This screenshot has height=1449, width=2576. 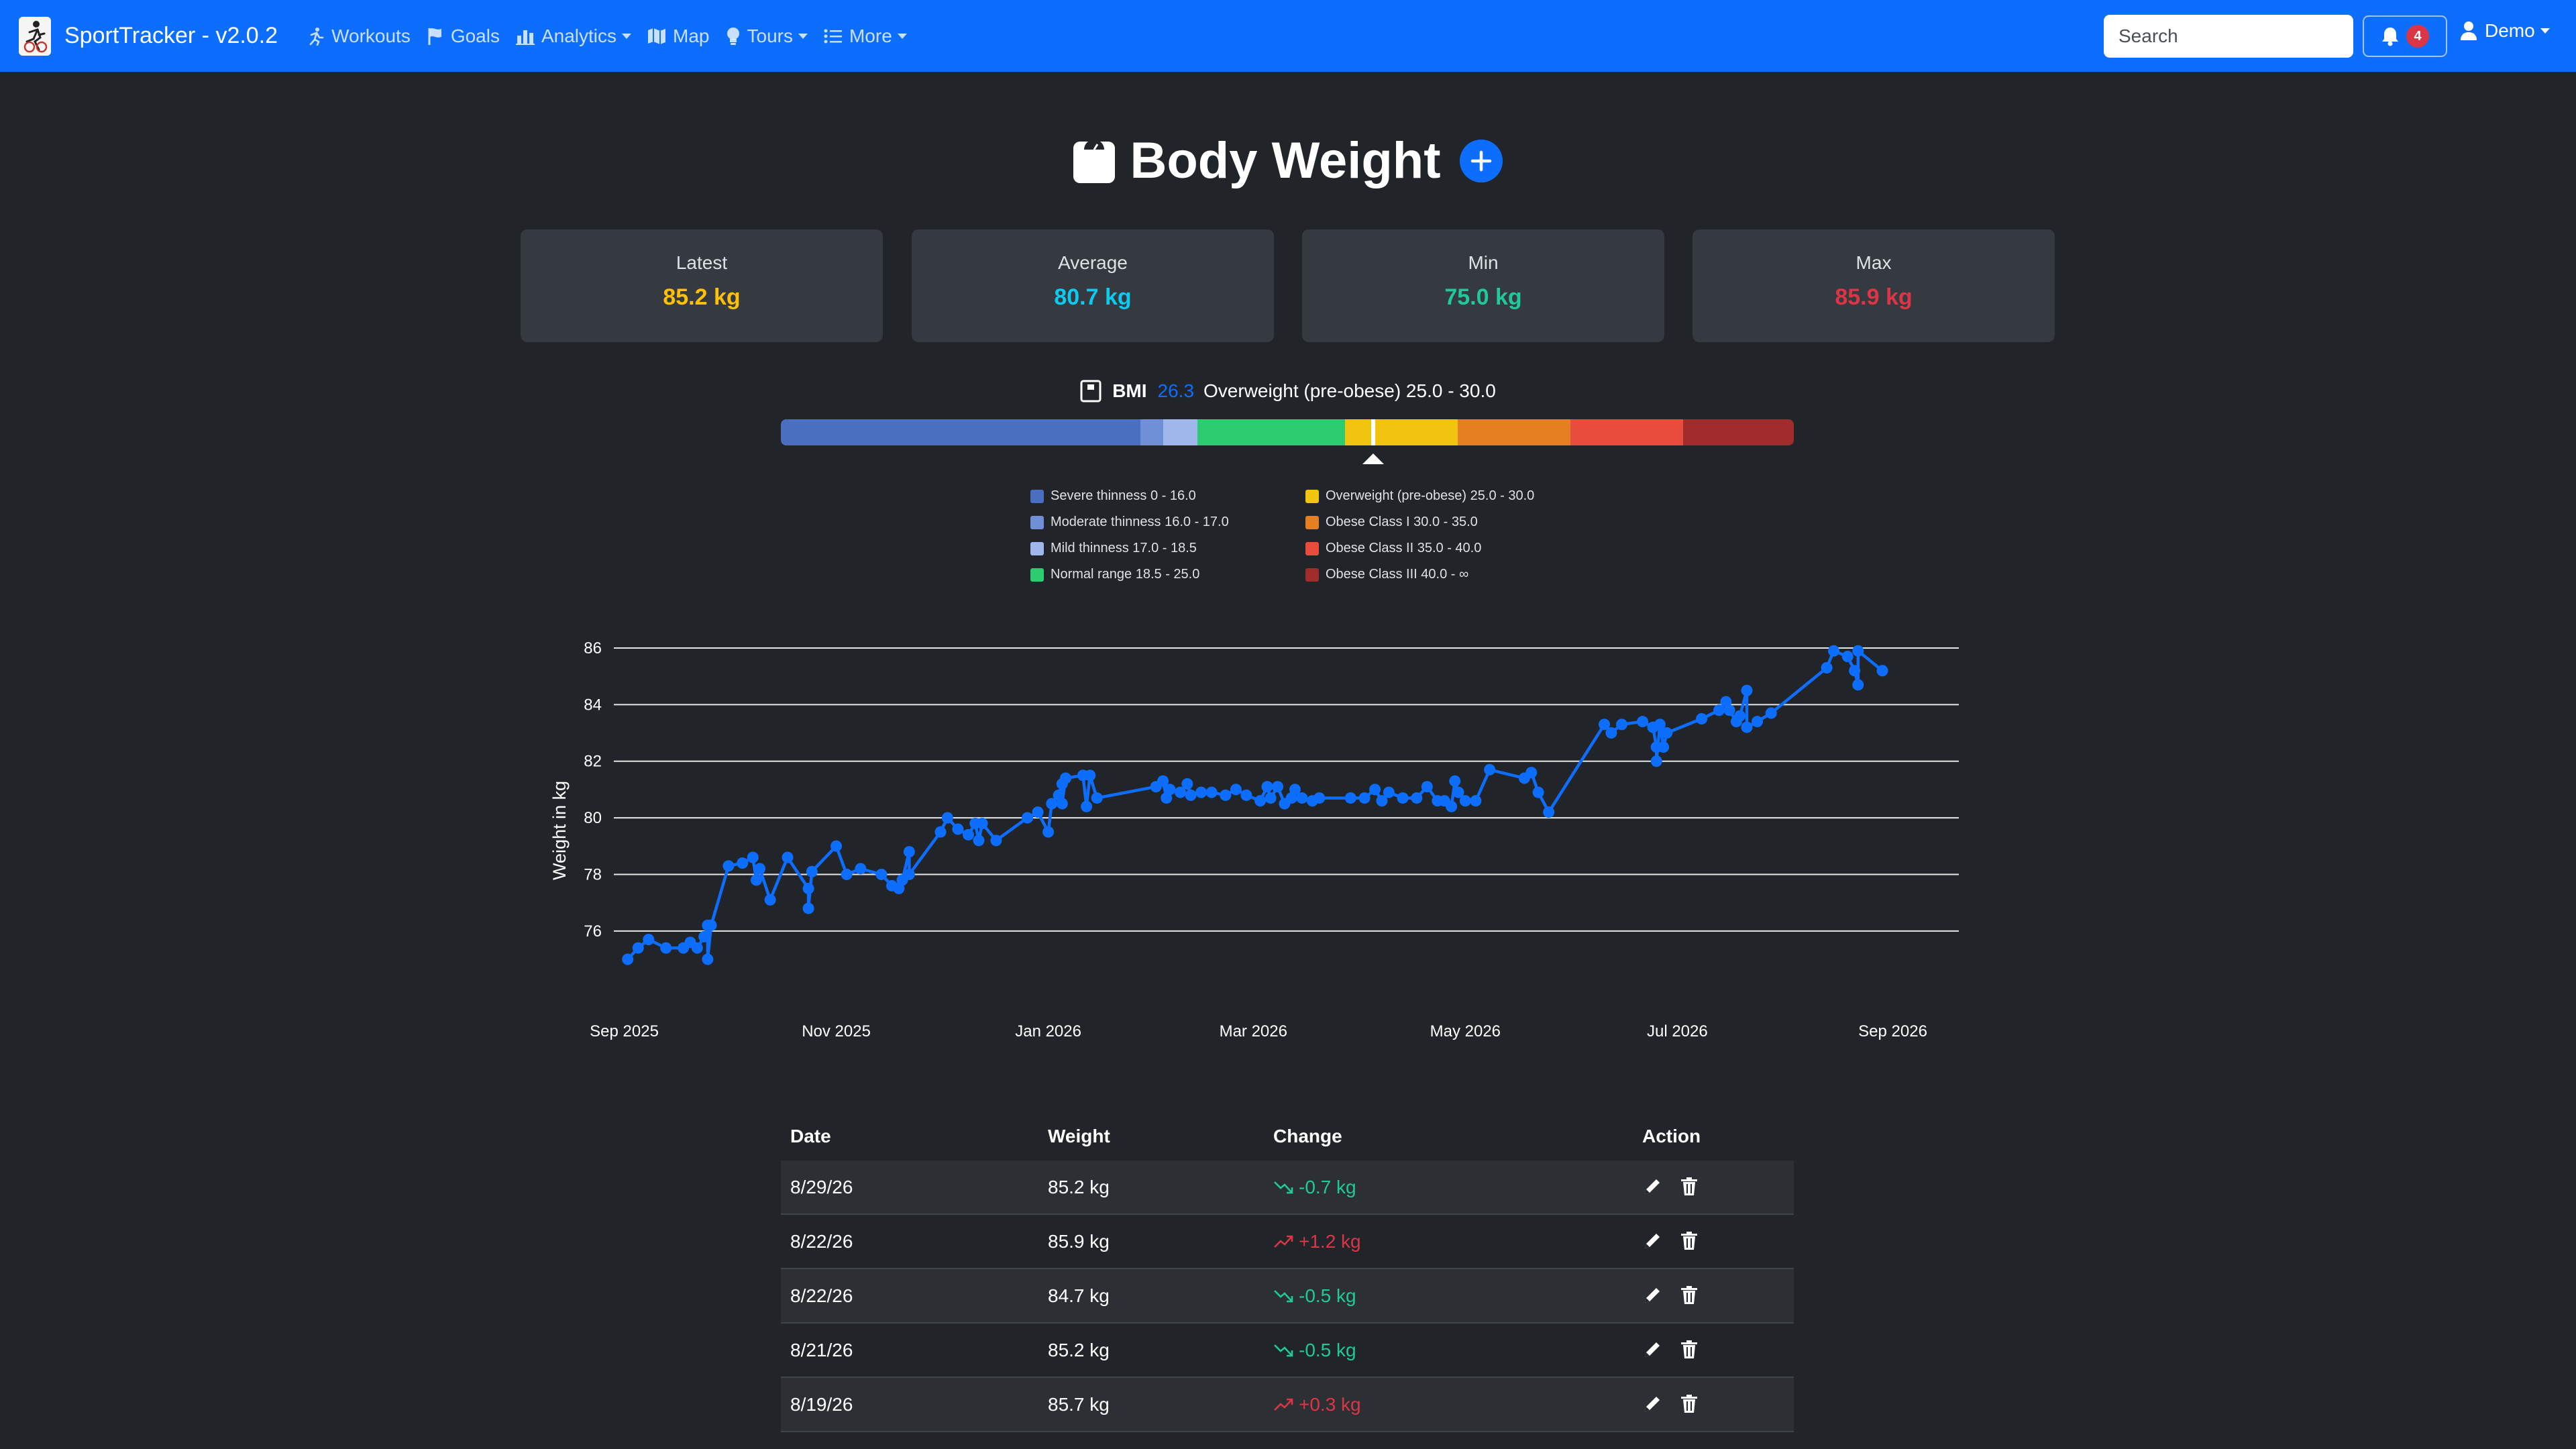 What do you see at coordinates (2405, 36) in the screenshot?
I see `notifications-button: 4` at bounding box center [2405, 36].